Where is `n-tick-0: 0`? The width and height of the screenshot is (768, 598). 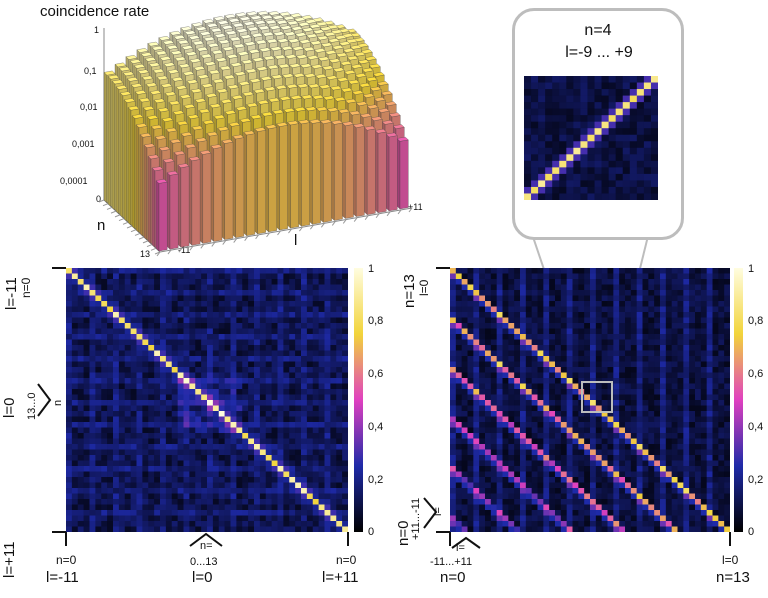
n-tick-0: 0 is located at coordinates (99, 199).